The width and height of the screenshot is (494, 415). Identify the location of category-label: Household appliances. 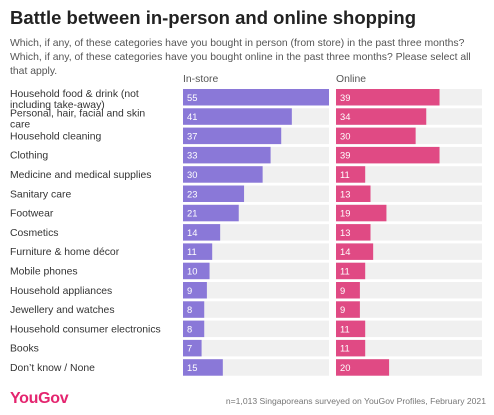
(61, 291).